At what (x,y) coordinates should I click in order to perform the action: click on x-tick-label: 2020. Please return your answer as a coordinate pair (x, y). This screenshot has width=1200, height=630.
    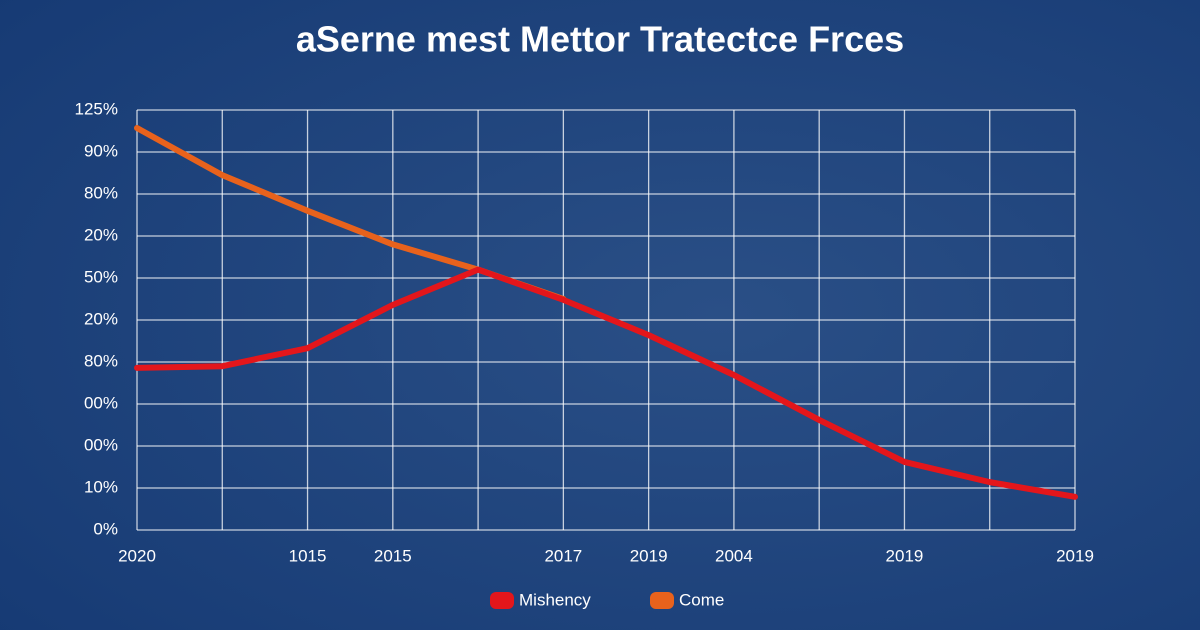
    Looking at the image, I should click on (137, 555).